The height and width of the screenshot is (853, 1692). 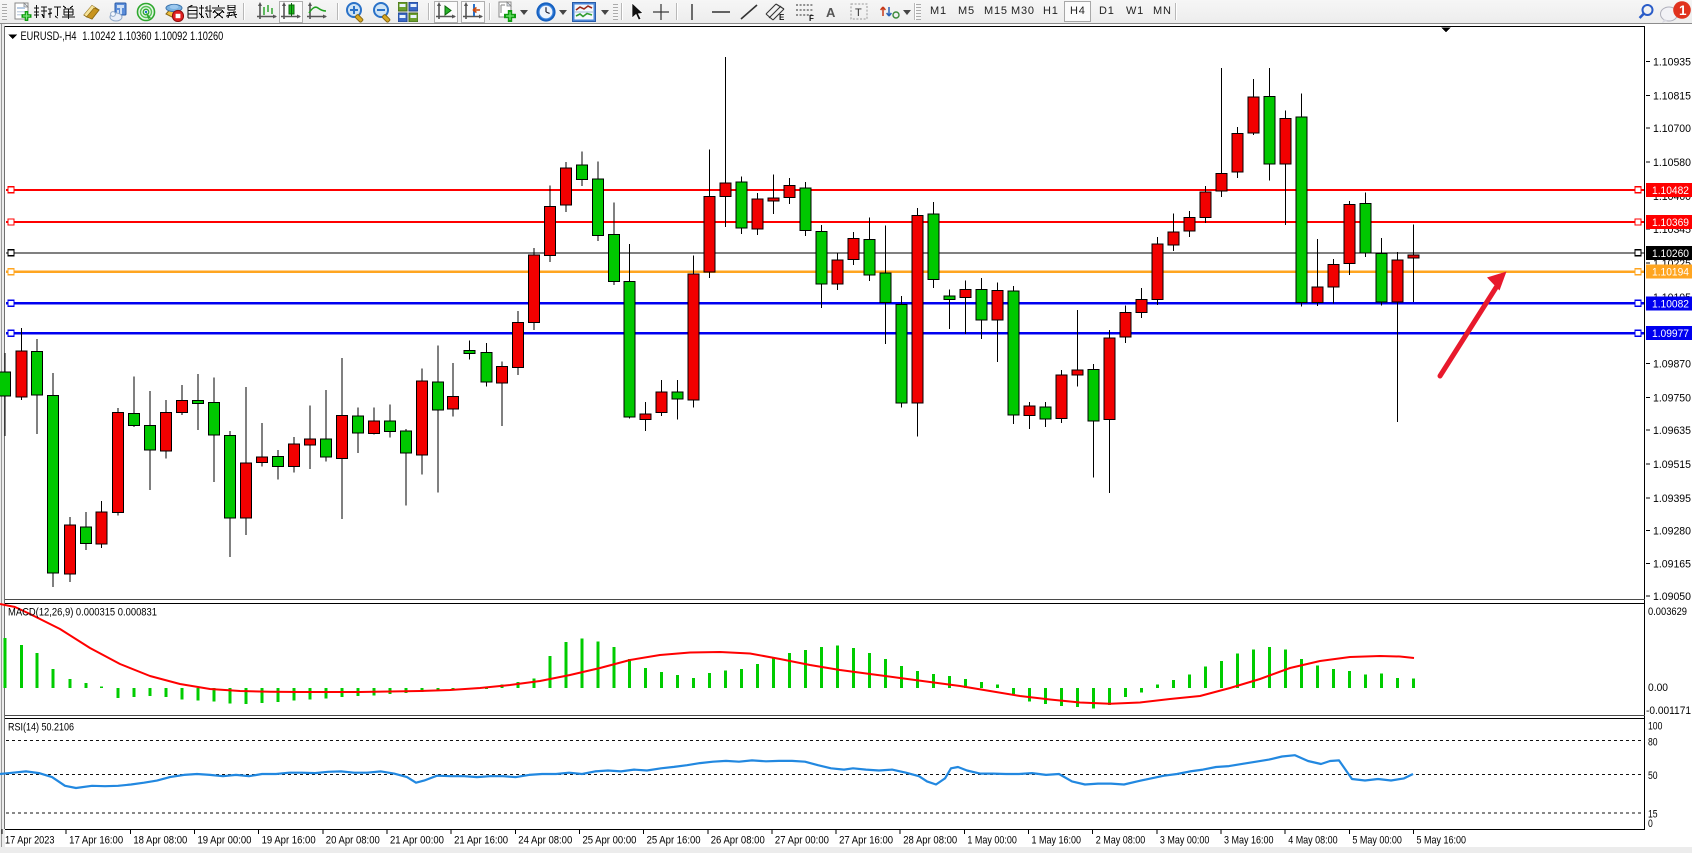 I want to click on svg-text: 1.10194, so click(x=1670, y=273).